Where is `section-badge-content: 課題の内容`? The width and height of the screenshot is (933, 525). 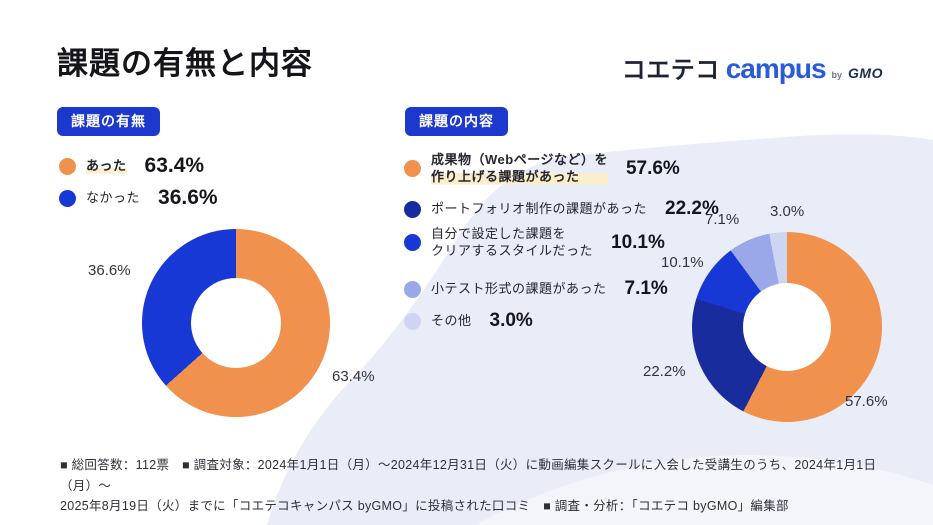
section-badge-content: 課題の内容 is located at coordinates (456, 121).